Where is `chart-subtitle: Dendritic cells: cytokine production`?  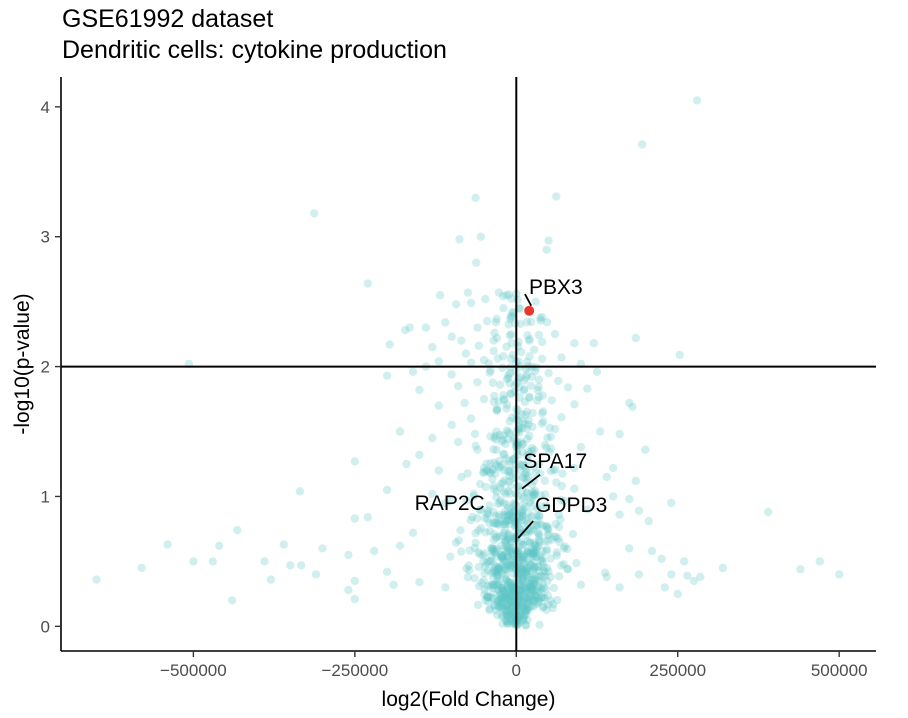
chart-subtitle: Dendritic cells: cytokine production is located at coordinates (254, 50).